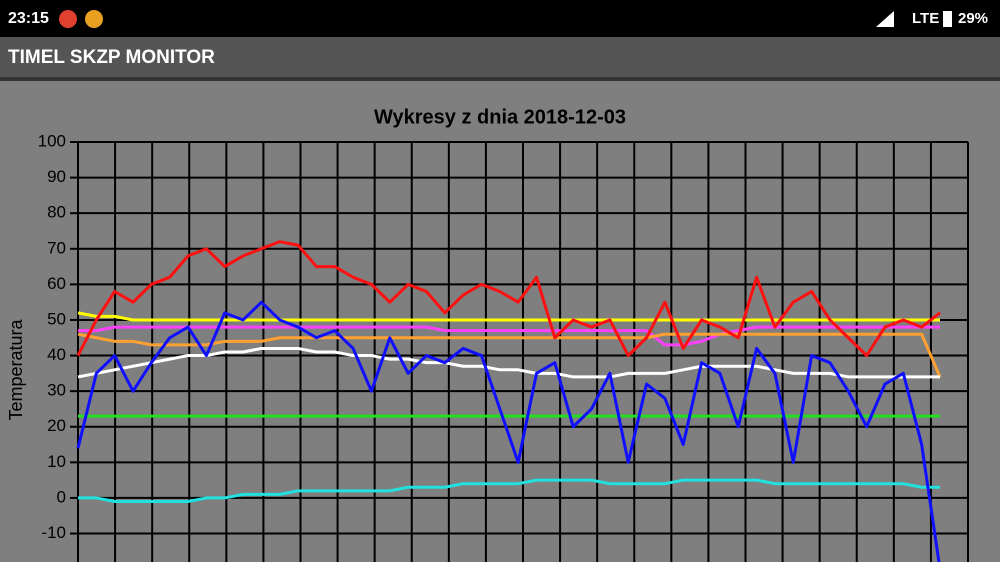 The width and height of the screenshot is (1000, 562). Describe the element at coordinates (925, 18) in the screenshot. I see `network-type: LTE` at that location.